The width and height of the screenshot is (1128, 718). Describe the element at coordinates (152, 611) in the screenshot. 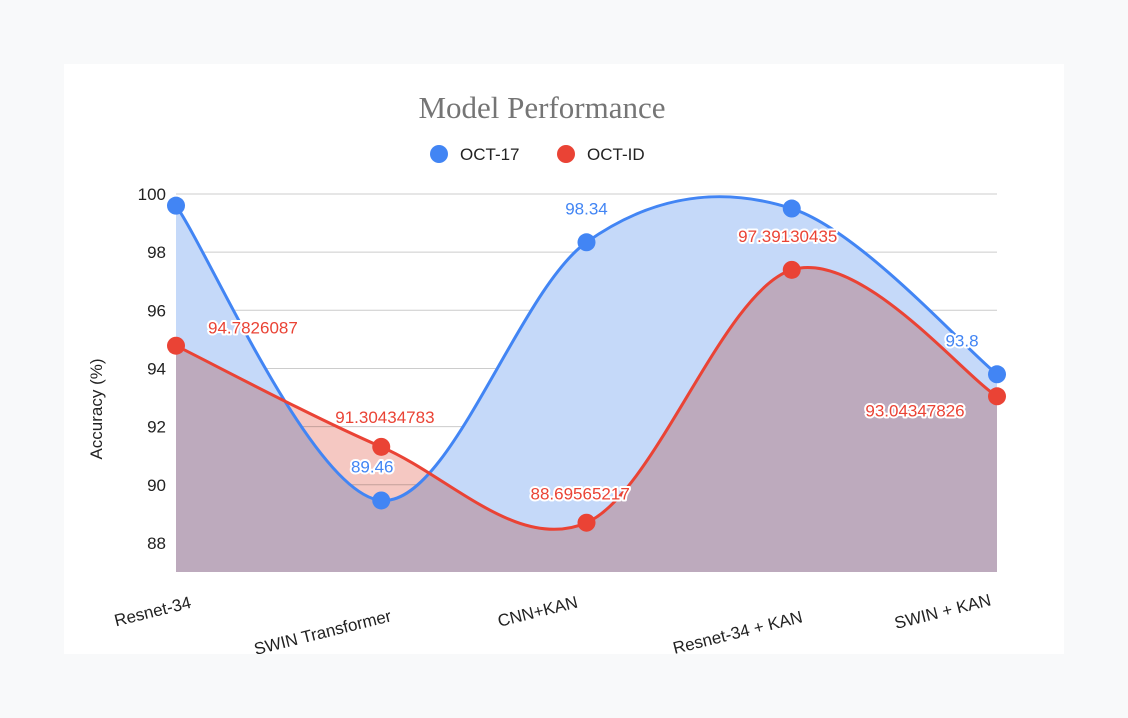

I see `x-category-label: Resnet-34` at that location.